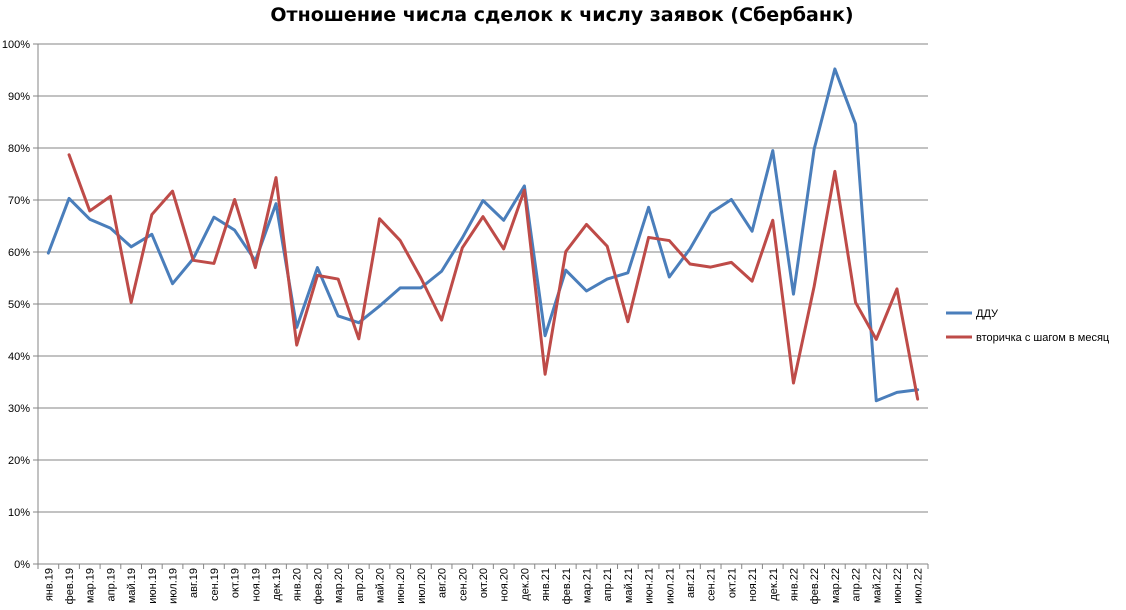 The width and height of the screenshot is (1126, 610). Describe the element at coordinates (132, 585) in the screenshot. I see `x-tick-label: май.19` at that location.